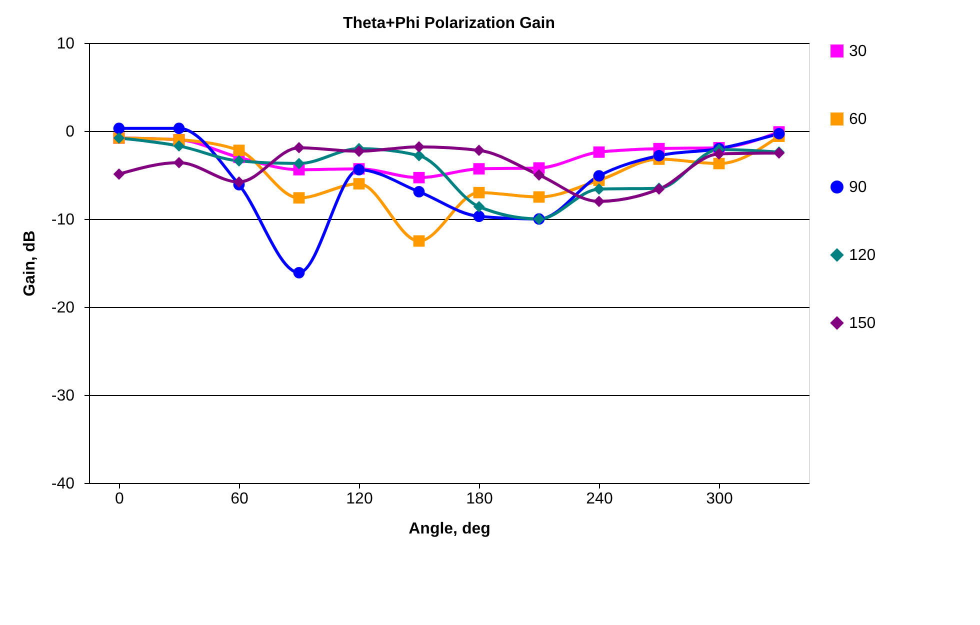  I want to click on legend-label: 60, so click(858, 119).